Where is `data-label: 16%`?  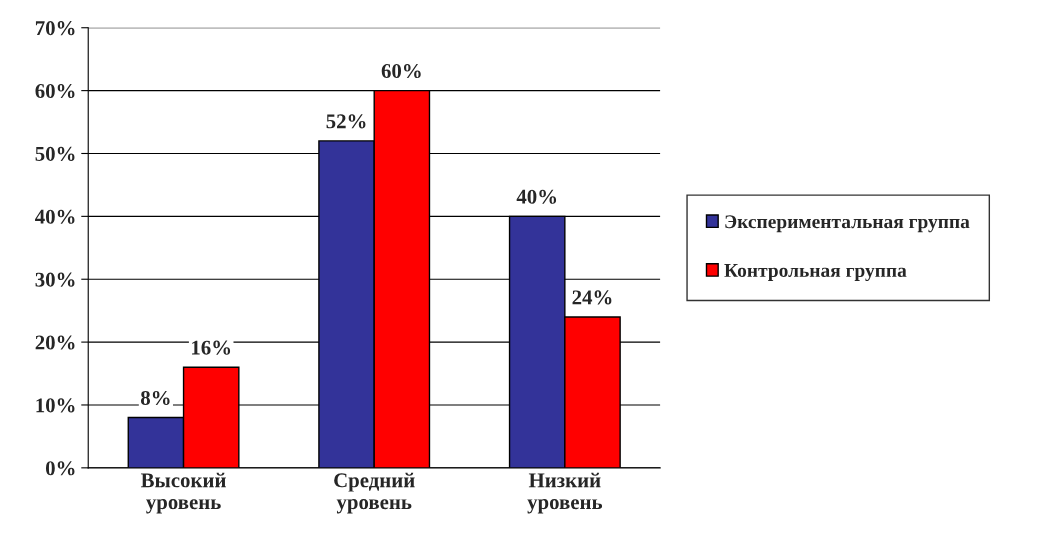
data-label: 16% is located at coordinates (211, 347).